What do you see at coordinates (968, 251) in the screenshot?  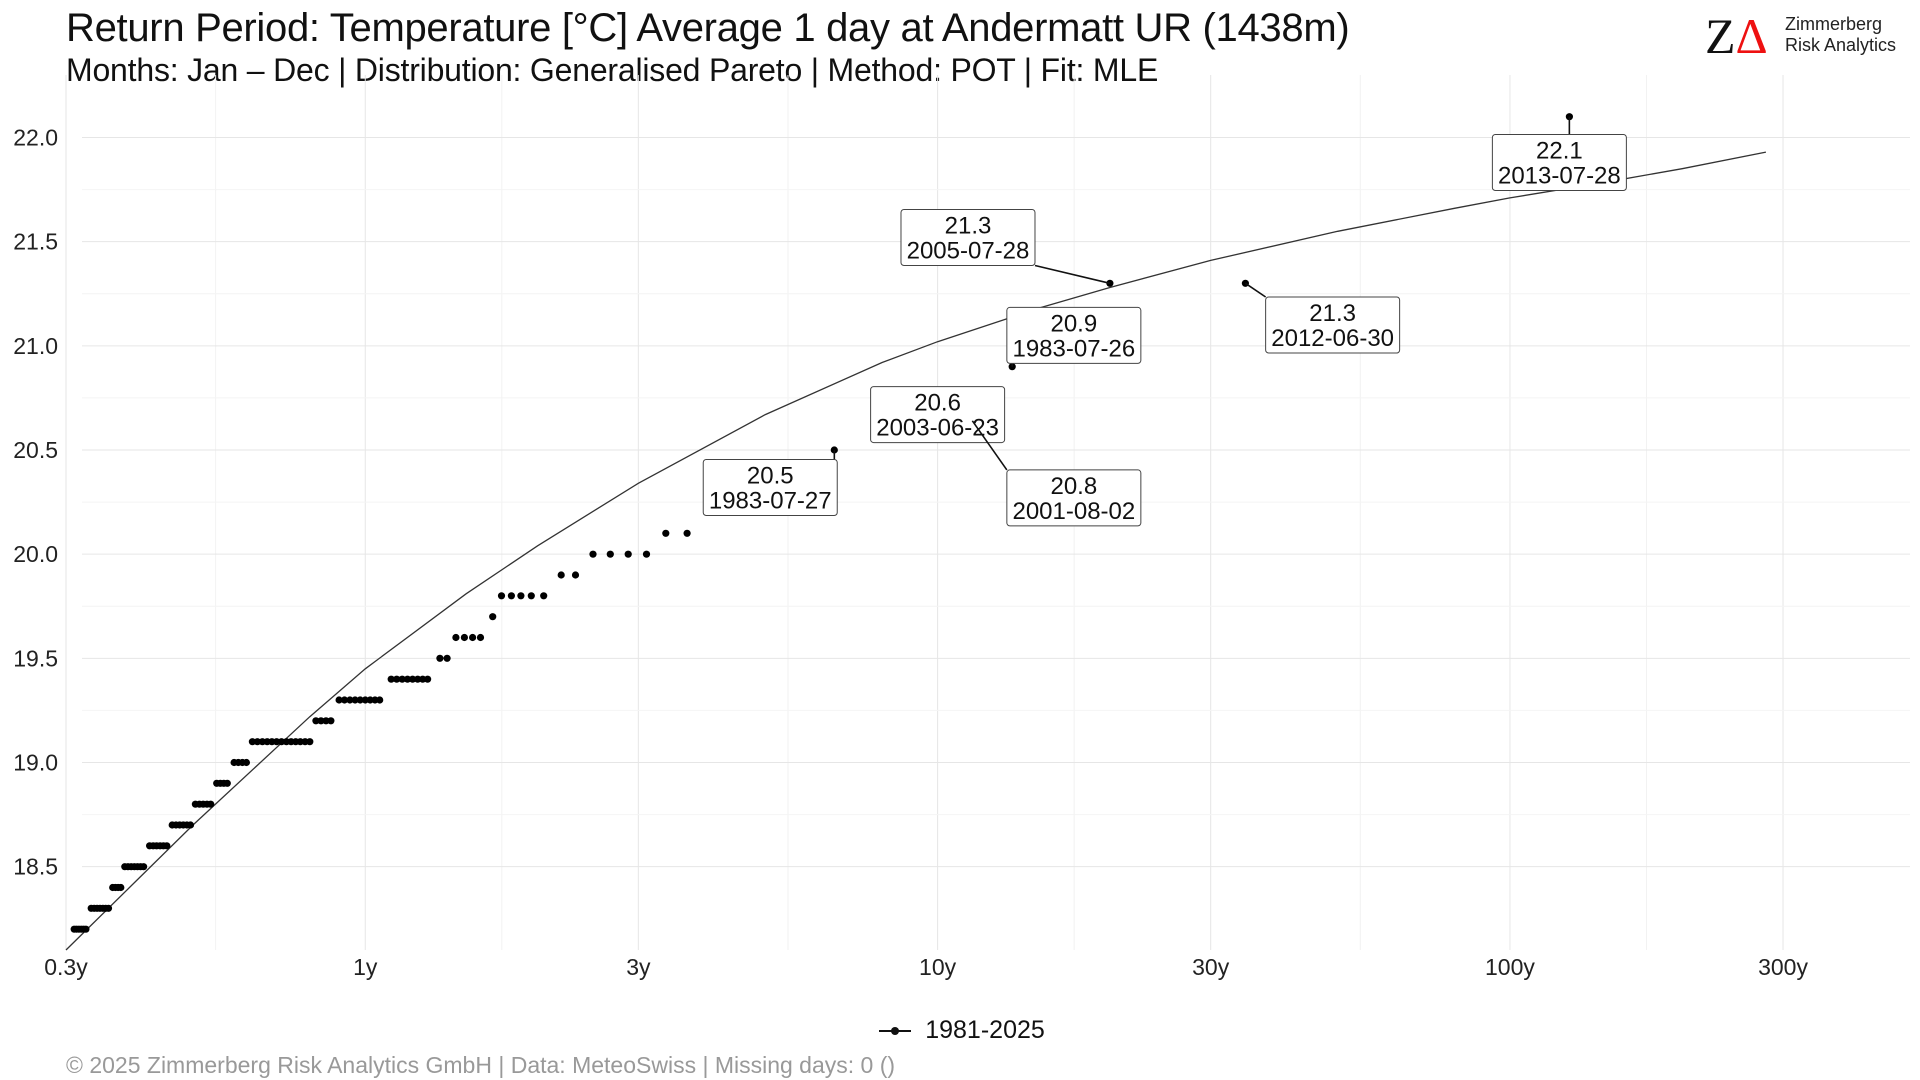 I see `annotation-date: 2005-07-28` at bounding box center [968, 251].